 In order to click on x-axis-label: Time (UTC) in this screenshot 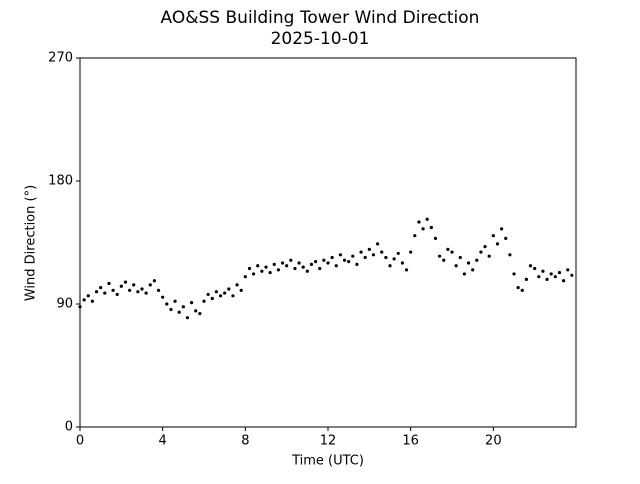, I will do `click(327, 461)`.